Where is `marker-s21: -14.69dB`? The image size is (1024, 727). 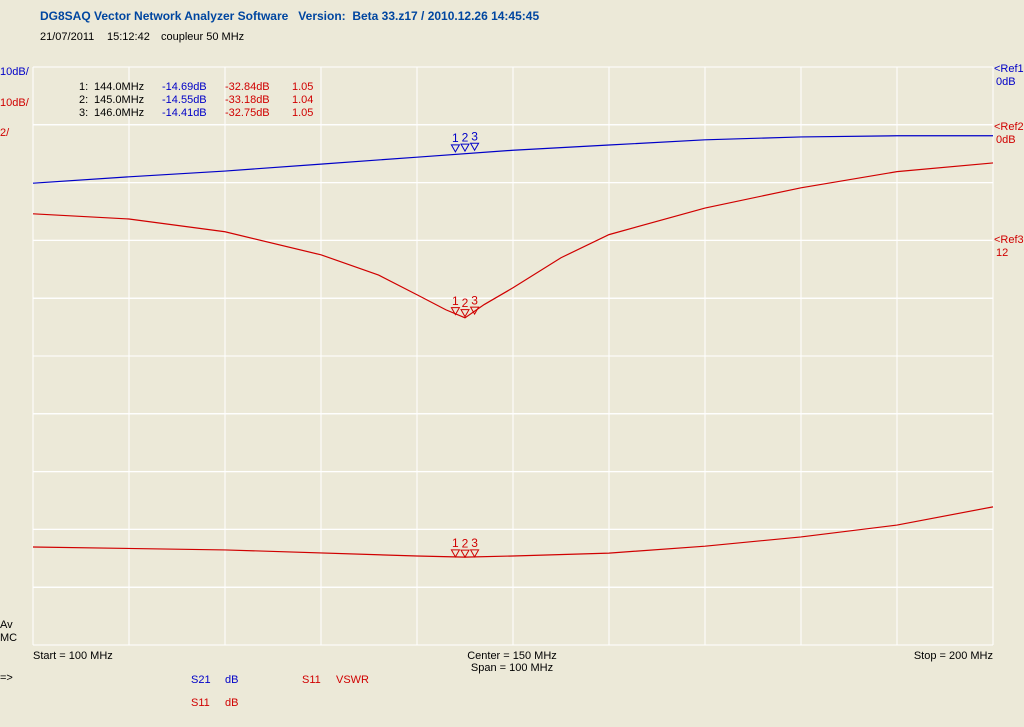
marker-s21: -14.69dB is located at coordinates (184, 87).